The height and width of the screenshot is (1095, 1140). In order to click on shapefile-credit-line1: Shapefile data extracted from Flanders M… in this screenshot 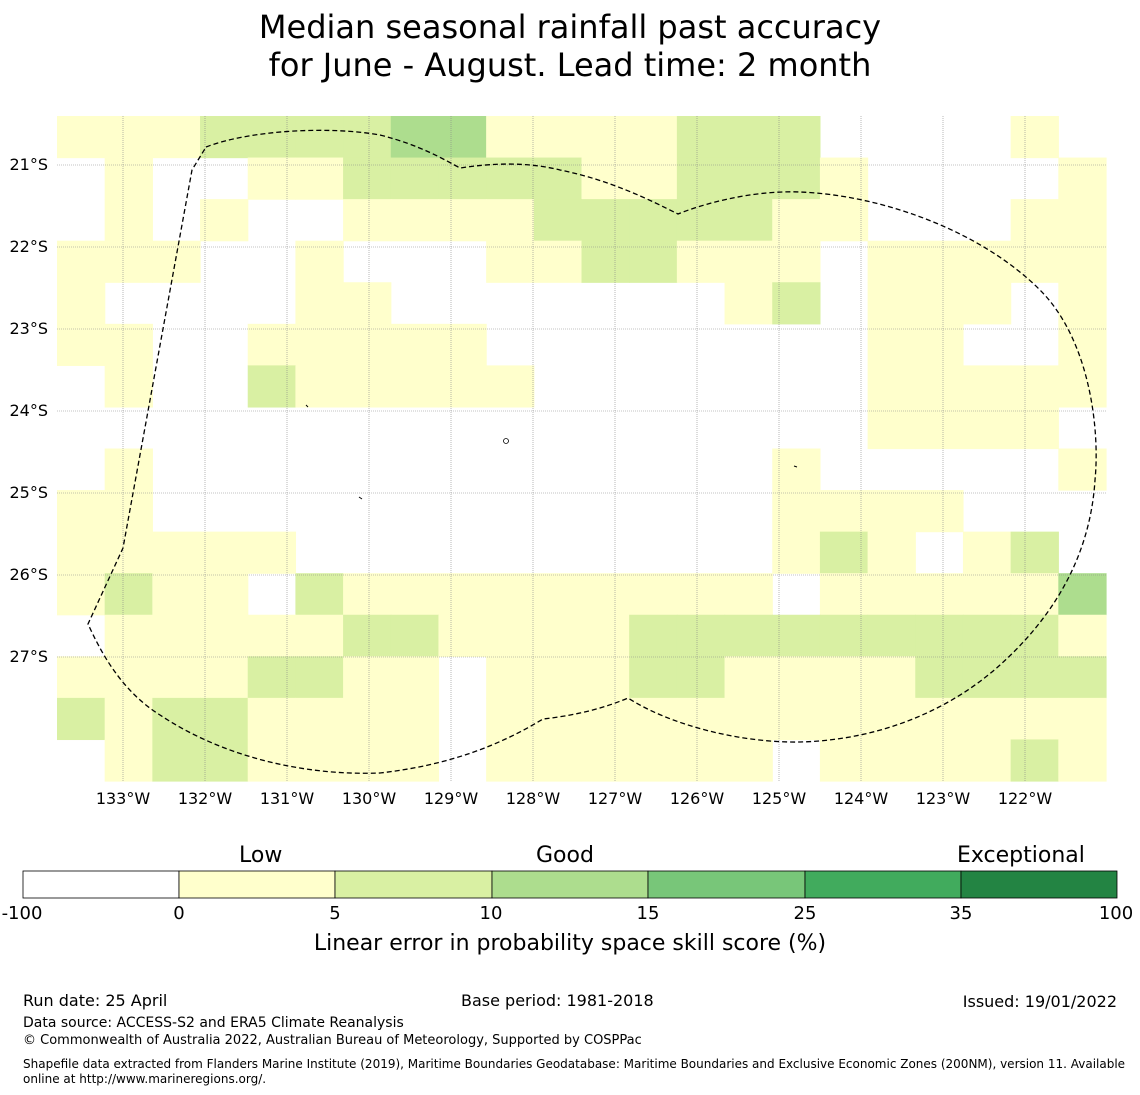, I will do `click(574, 1064)`.